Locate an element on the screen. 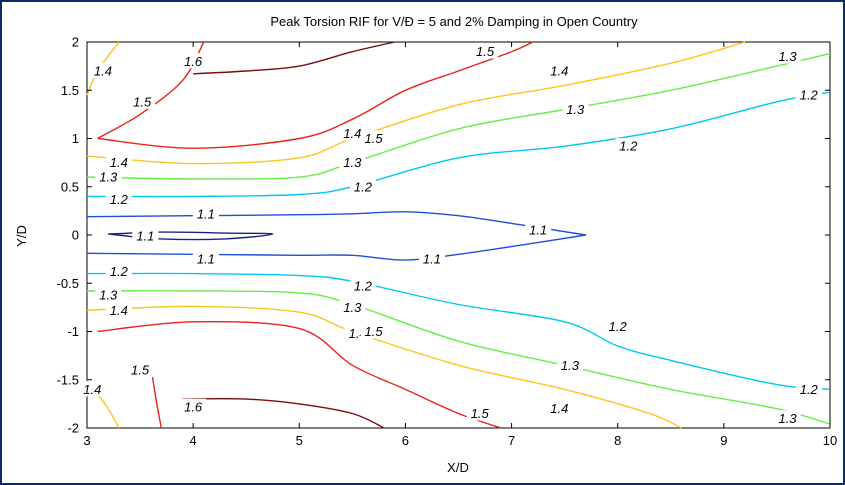 This screenshot has height=485, width=845. contour-label-1-5-5: 1.5 is located at coordinates (480, 413).